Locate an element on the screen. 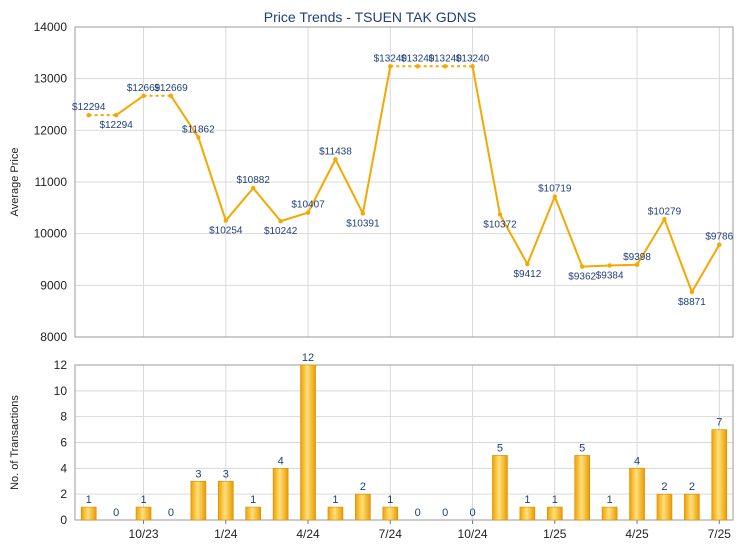 The width and height of the screenshot is (740, 550). price-data-label: $11438 is located at coordinates (335, 151).